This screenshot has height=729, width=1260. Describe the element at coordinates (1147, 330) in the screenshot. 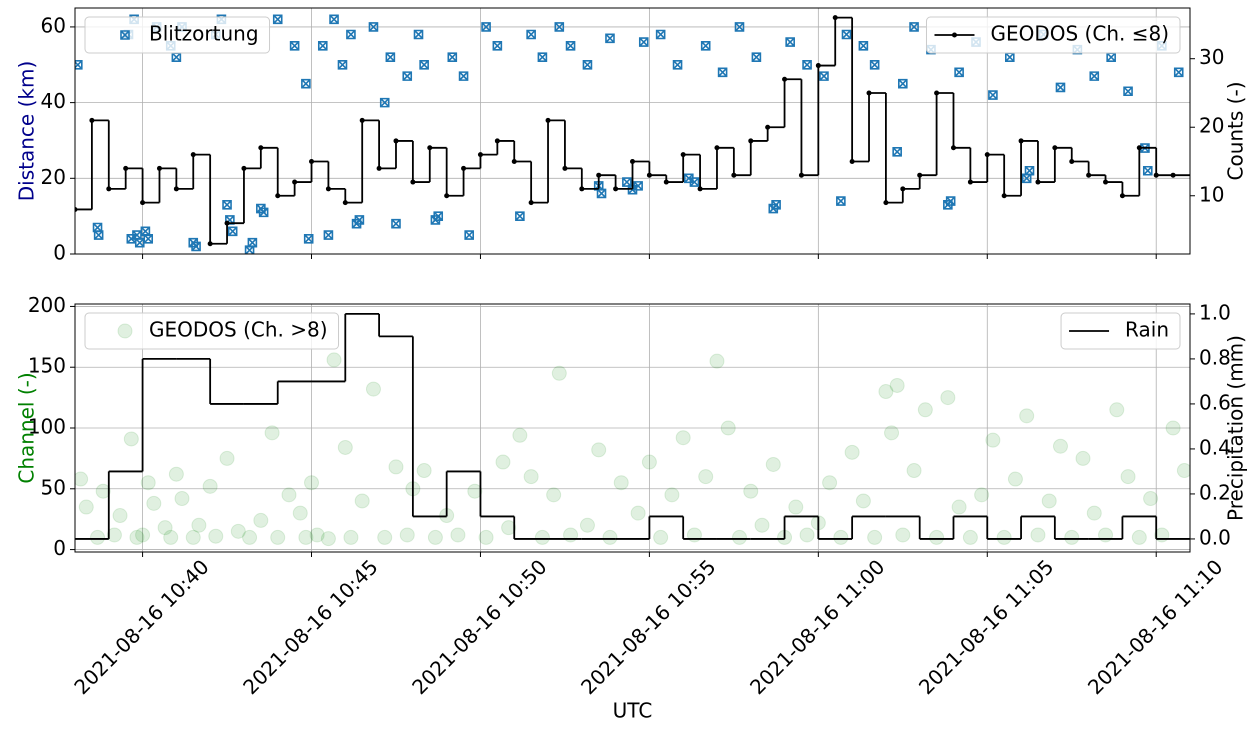

I see `legend-label: Rain` at that location.